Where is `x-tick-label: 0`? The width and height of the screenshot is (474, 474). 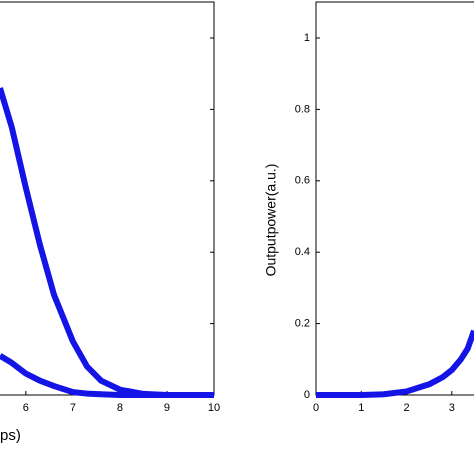
x-tick-label: 0 is located at coordinates (316, 408).